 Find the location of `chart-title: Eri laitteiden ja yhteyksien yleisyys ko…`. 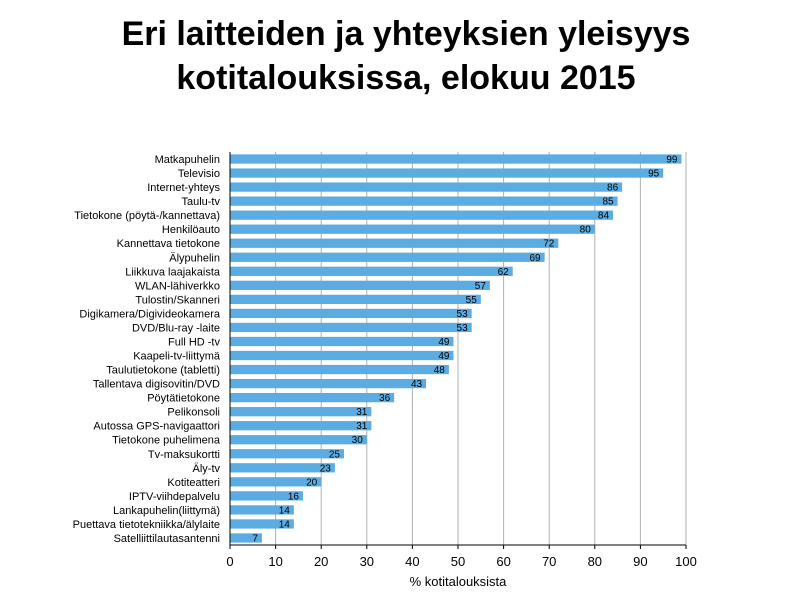

chart-title: Eri laitteiden ja yhteyksien yleisyys ko… is located at coordinates (406, 56).